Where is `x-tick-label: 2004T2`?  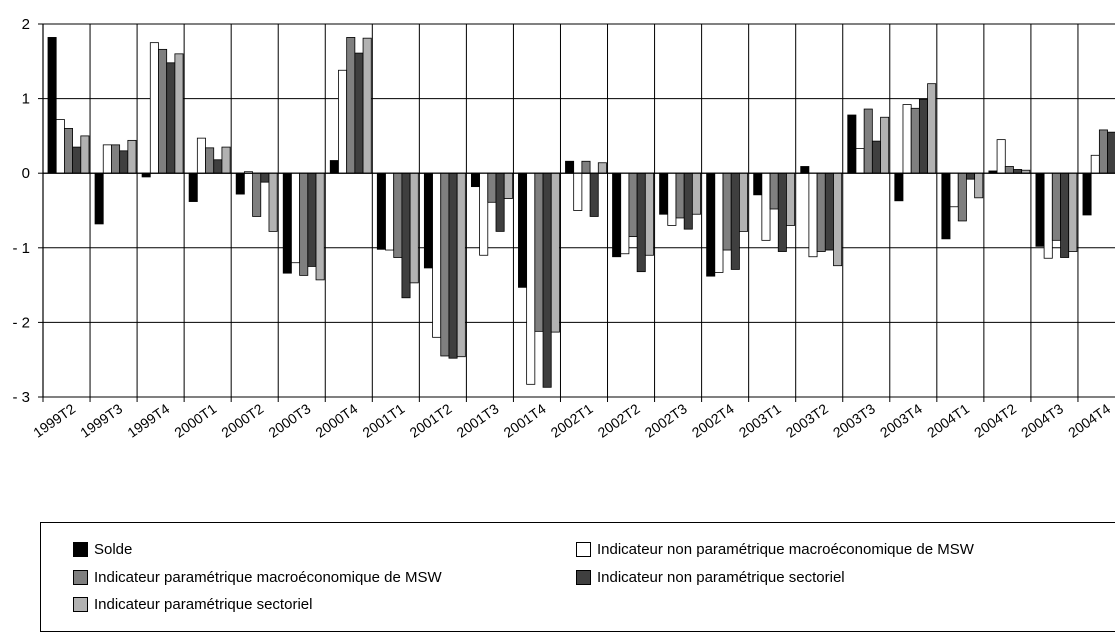 x-tick-label: 2004T2 is located at coordinates (995, 420).